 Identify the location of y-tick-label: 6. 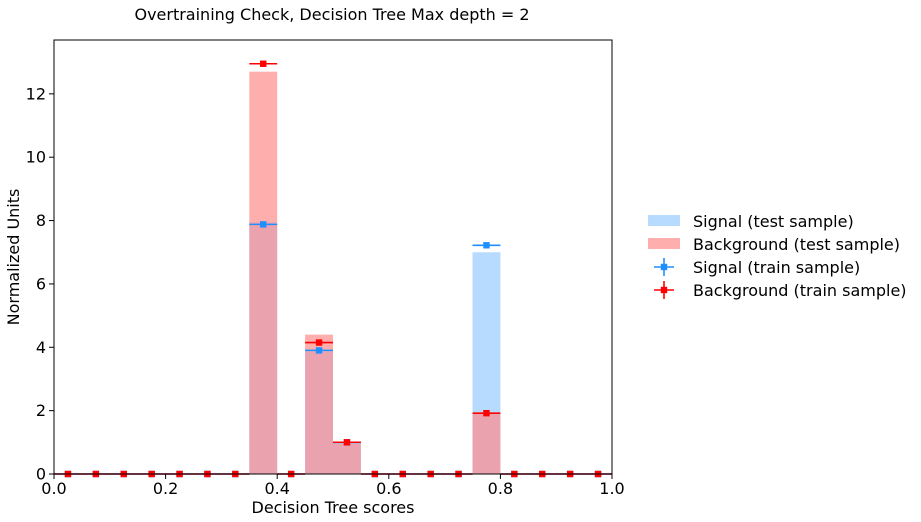
(41, 283).